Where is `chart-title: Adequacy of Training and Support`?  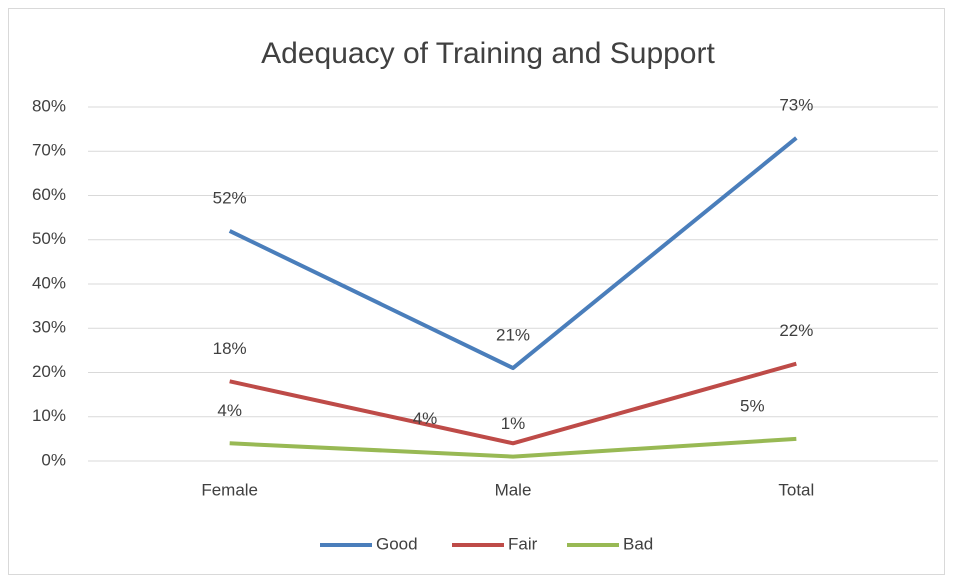
chart-title: Adequacy of Training and Support is located at coordinates (488, 53).